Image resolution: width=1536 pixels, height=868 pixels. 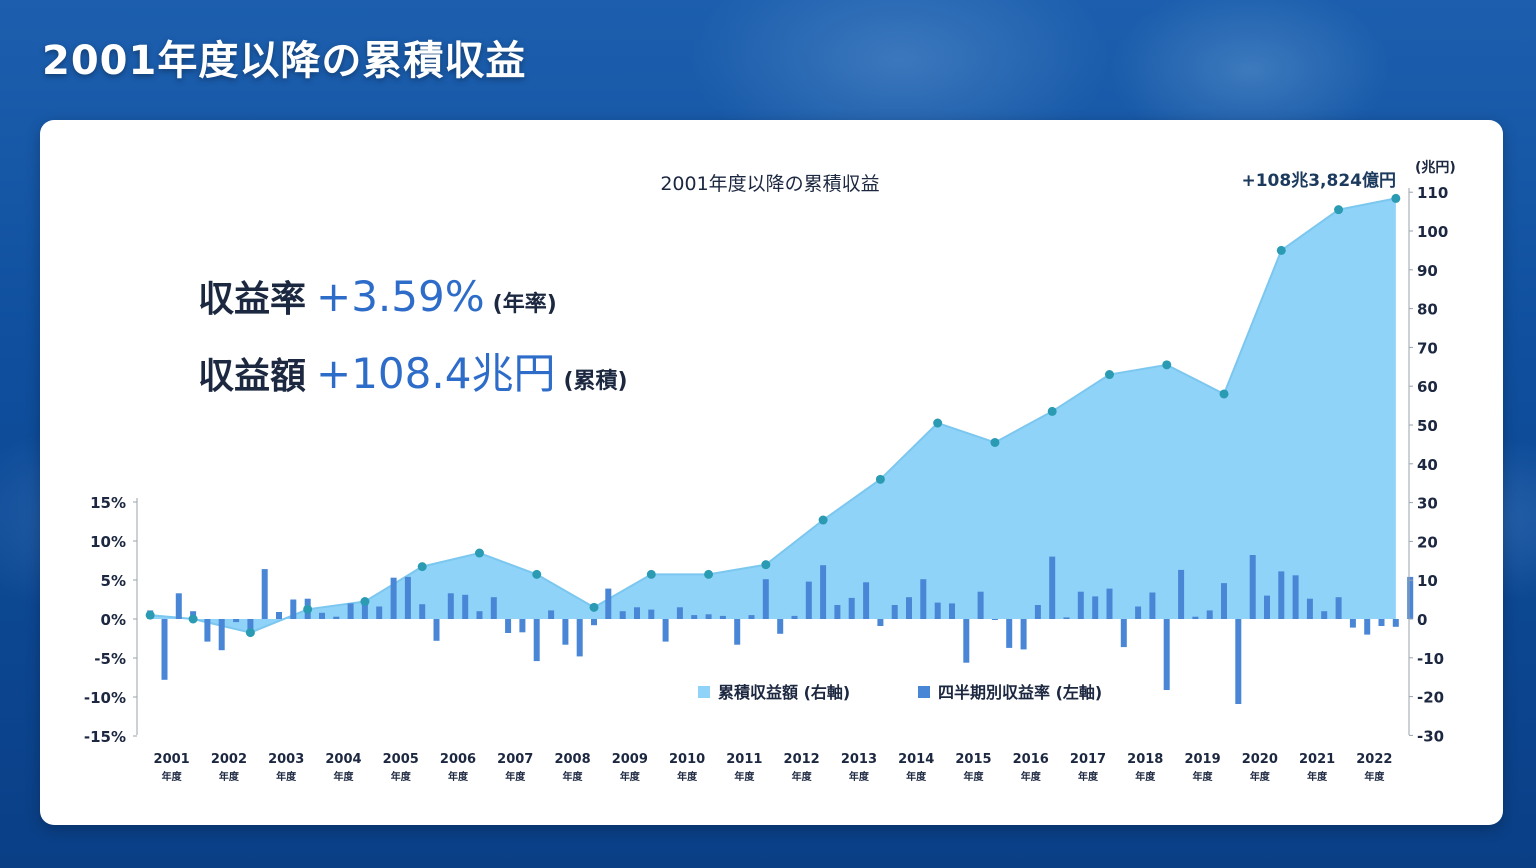 I want to click on legend-label-area: 累積収益額 (右軸), so click(x=784, y=692).